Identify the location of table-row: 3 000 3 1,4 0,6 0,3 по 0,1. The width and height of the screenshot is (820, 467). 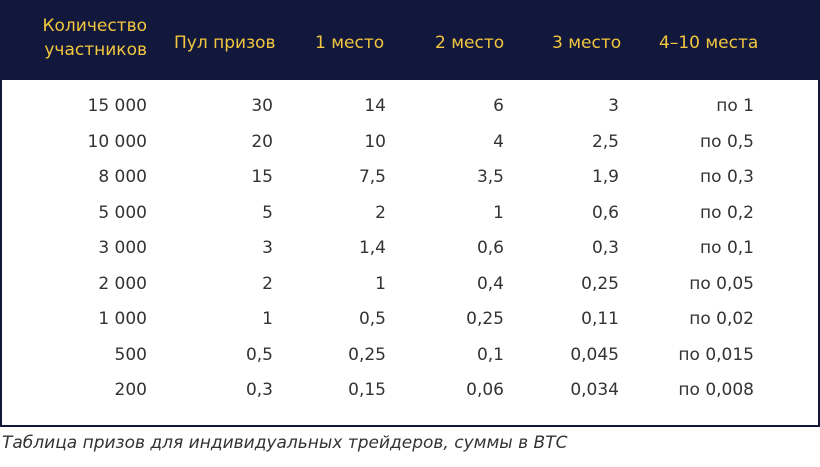
(410, 248).